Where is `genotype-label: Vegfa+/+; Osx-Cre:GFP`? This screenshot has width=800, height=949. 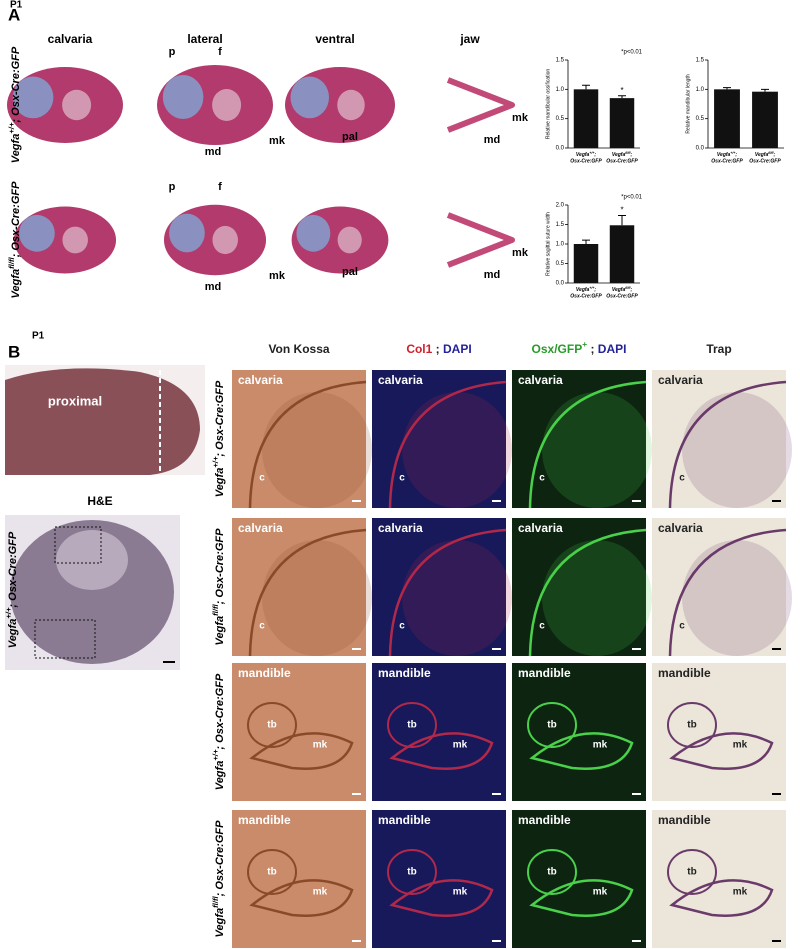 genotype-label: Vegfa+/+; Osx-Cre:GFP is located at coordinates (11, 589).